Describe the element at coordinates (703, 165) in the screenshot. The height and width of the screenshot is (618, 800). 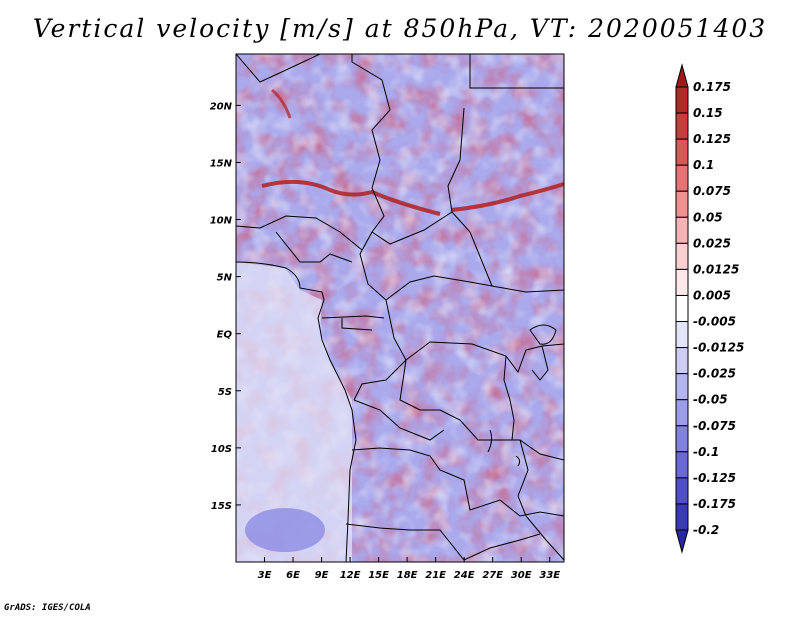
I see `colorbar-label: 0.1` at that location.